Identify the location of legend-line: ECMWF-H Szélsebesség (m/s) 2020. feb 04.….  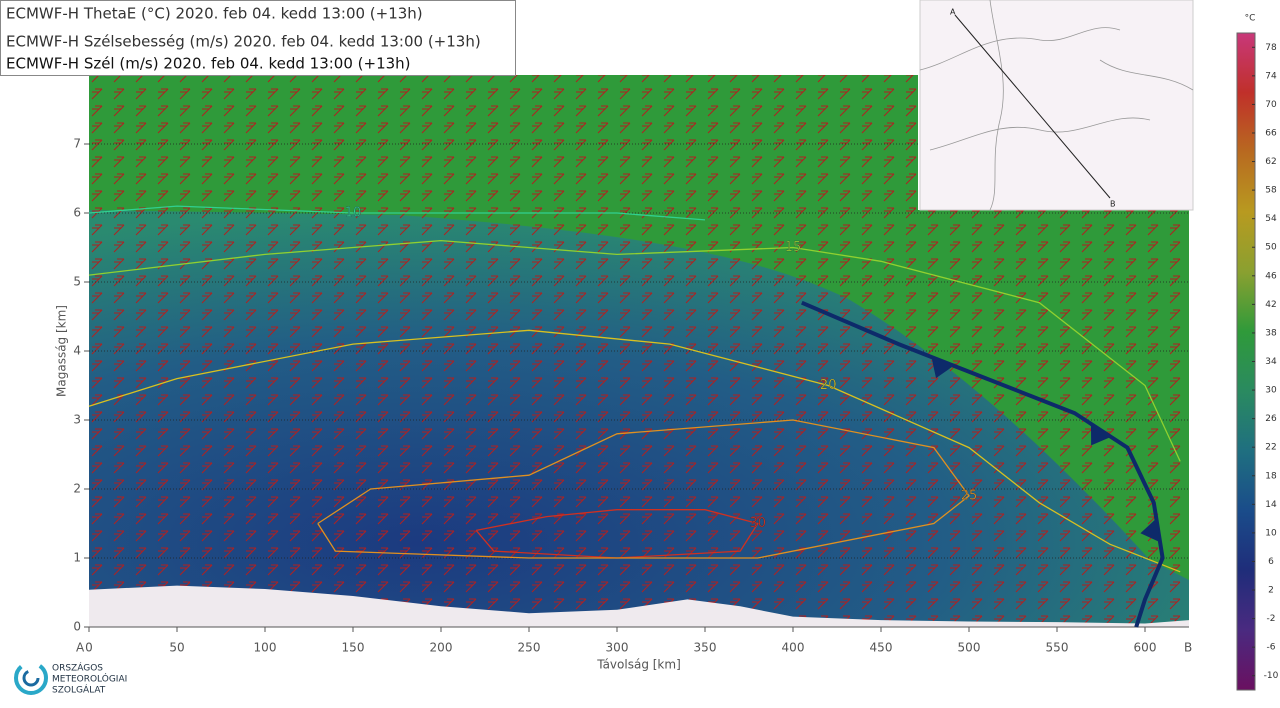
(243, 42).